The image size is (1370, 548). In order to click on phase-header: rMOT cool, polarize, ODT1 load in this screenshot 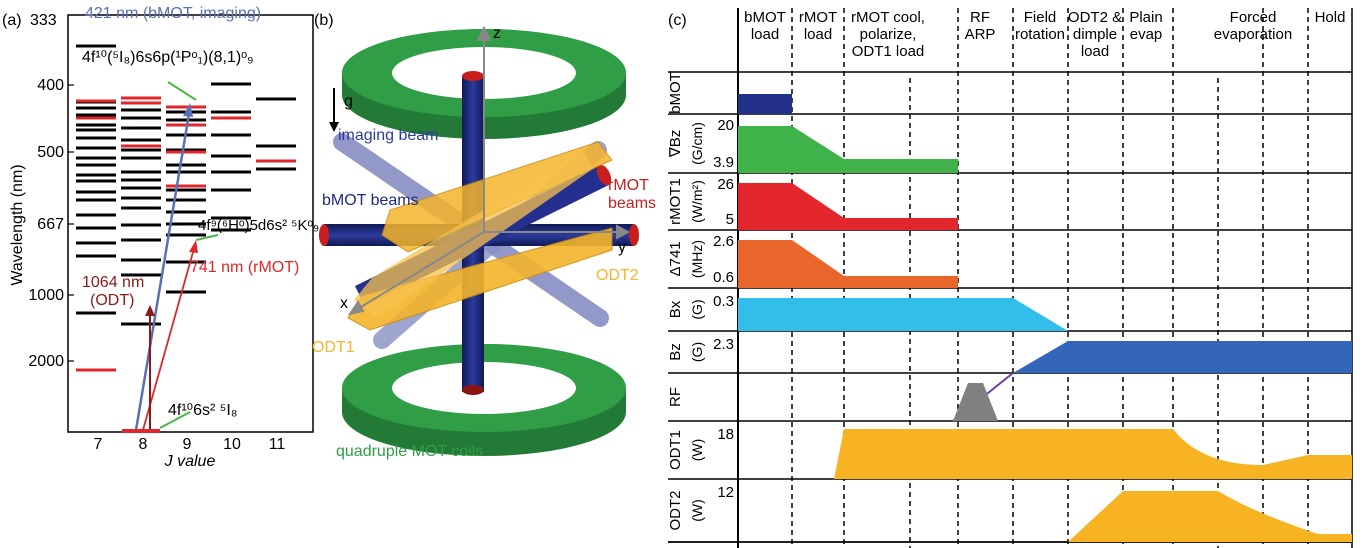, I will do `click(888, 34)`.